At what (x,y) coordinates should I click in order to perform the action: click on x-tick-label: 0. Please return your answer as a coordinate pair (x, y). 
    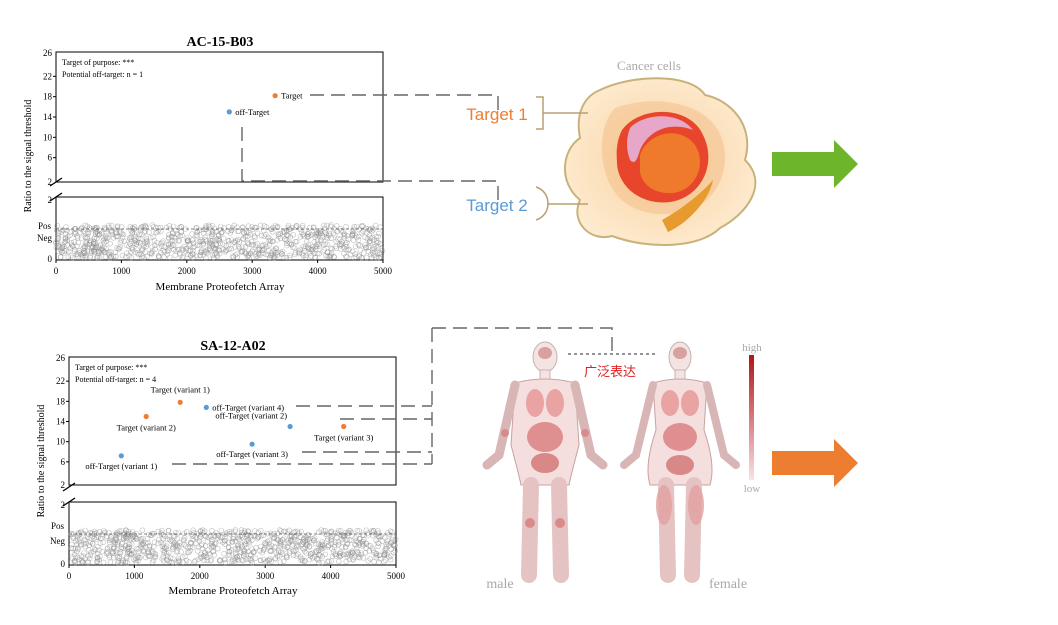
    Looking at the image, I should click on (56, 271).